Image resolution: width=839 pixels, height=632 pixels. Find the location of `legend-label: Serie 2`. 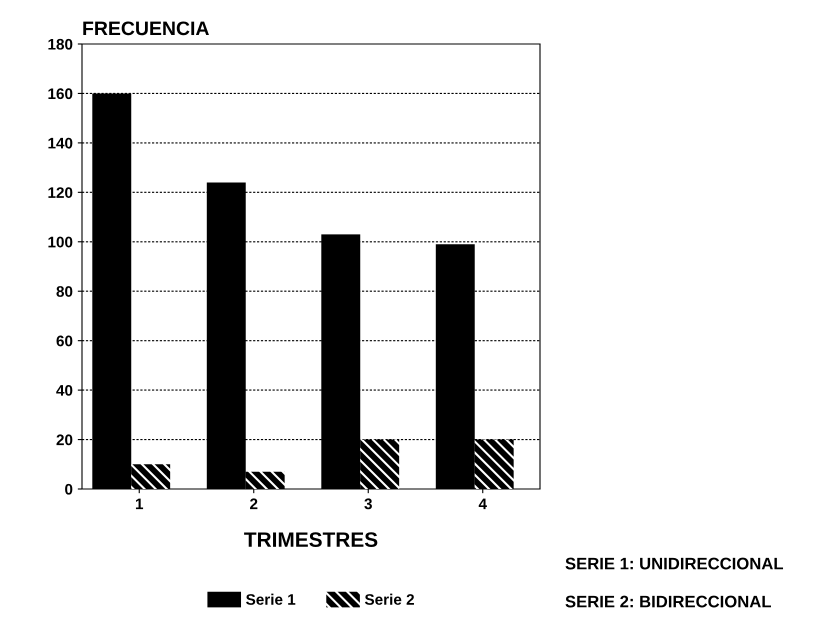

legend-label: Serie 2 is located at coordinates (389, 599).